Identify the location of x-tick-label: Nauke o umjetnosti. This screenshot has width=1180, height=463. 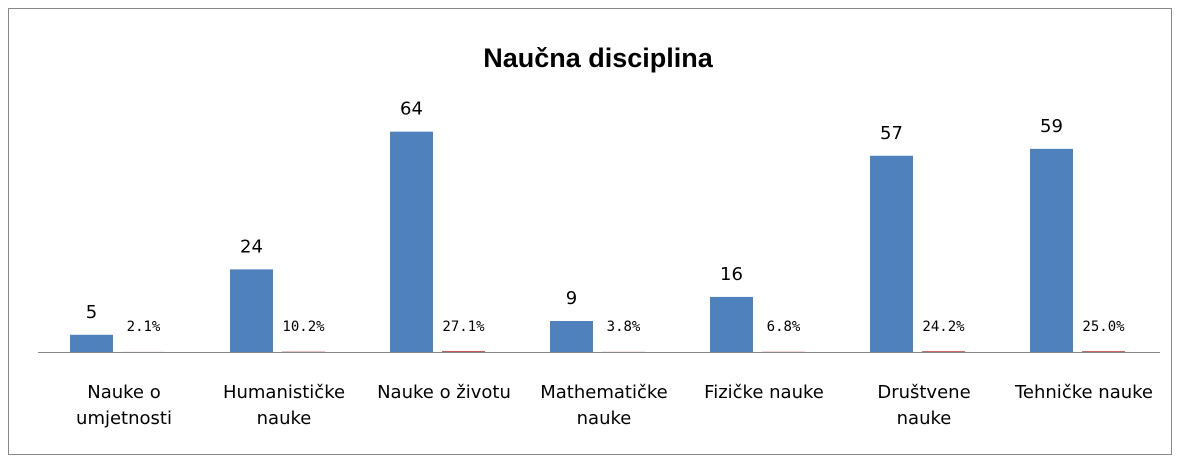
(124, 405).